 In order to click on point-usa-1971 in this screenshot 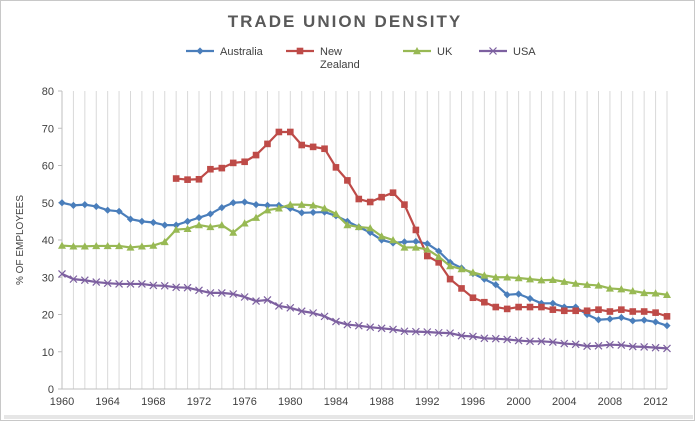, I will do `click(187, 287)`.